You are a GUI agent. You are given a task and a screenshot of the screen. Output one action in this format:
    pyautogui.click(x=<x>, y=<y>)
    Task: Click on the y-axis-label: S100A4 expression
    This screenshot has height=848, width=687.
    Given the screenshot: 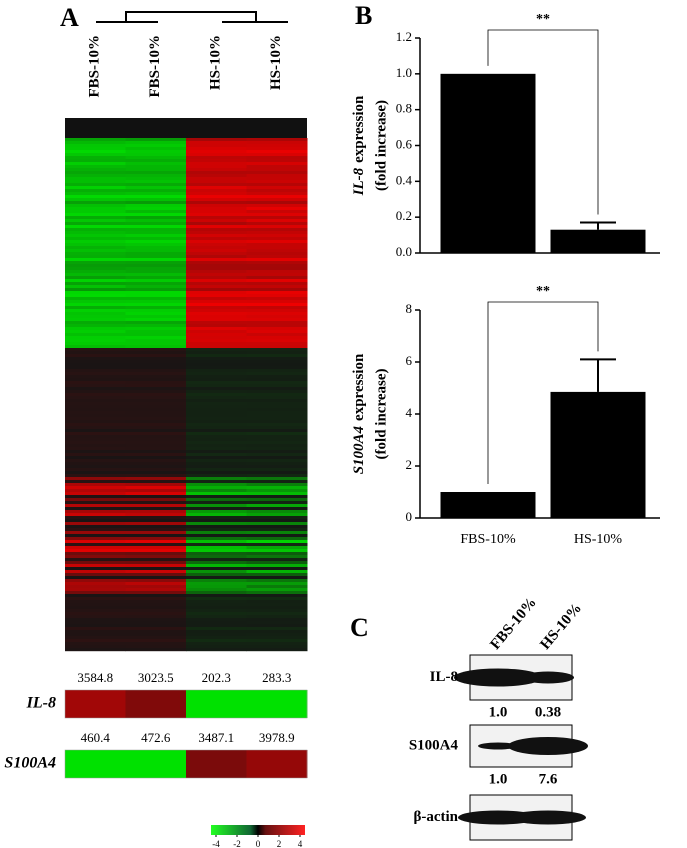 What is the action you would take?
    pyautogui.click(x=359, y=413)
    